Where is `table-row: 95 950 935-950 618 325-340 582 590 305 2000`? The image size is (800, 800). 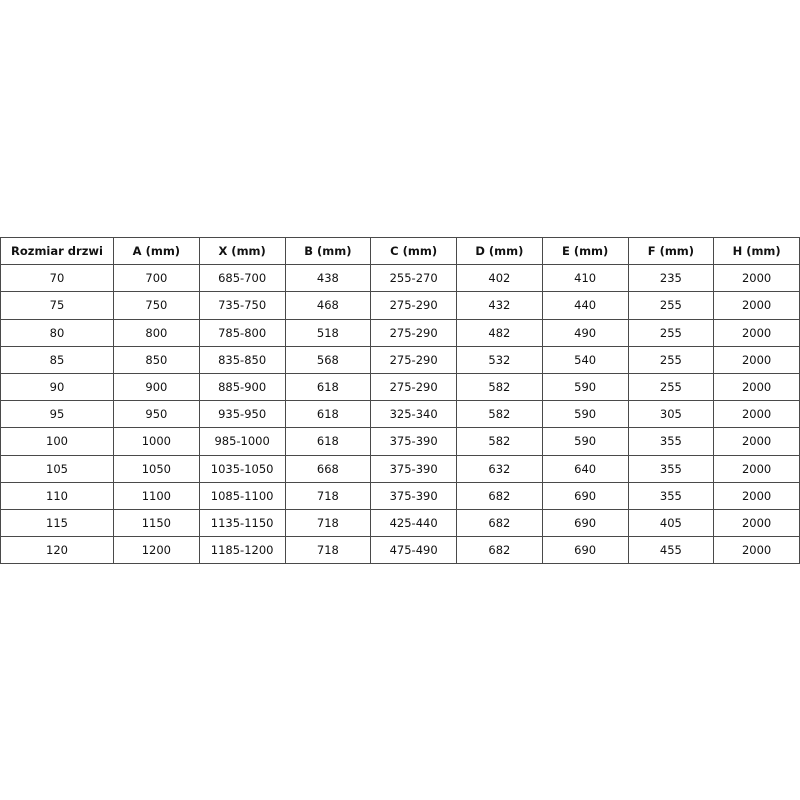 table-row: 95 950 935-950 618 325-340 582 590 305 2000 is located at coordinates (400, 414).